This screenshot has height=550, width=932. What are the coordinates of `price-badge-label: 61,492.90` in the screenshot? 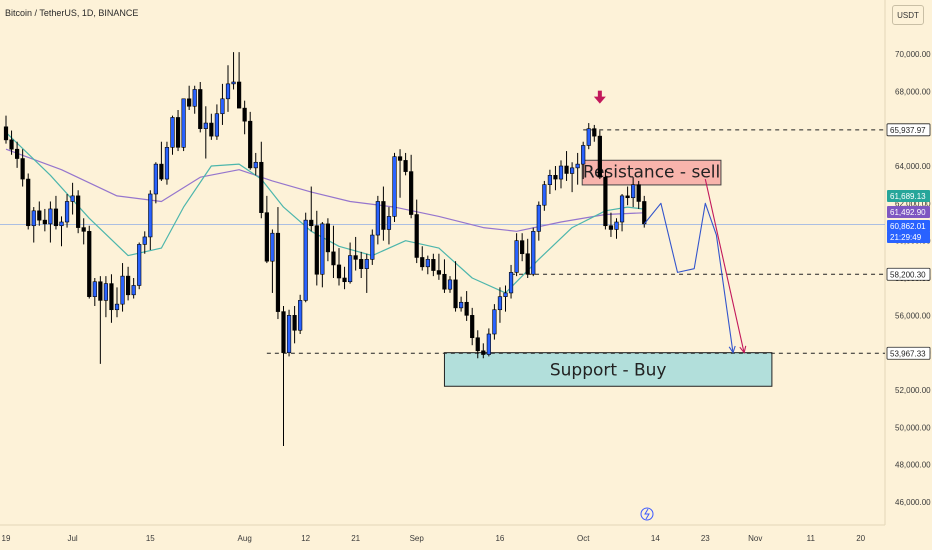 It's located at (908, 212).